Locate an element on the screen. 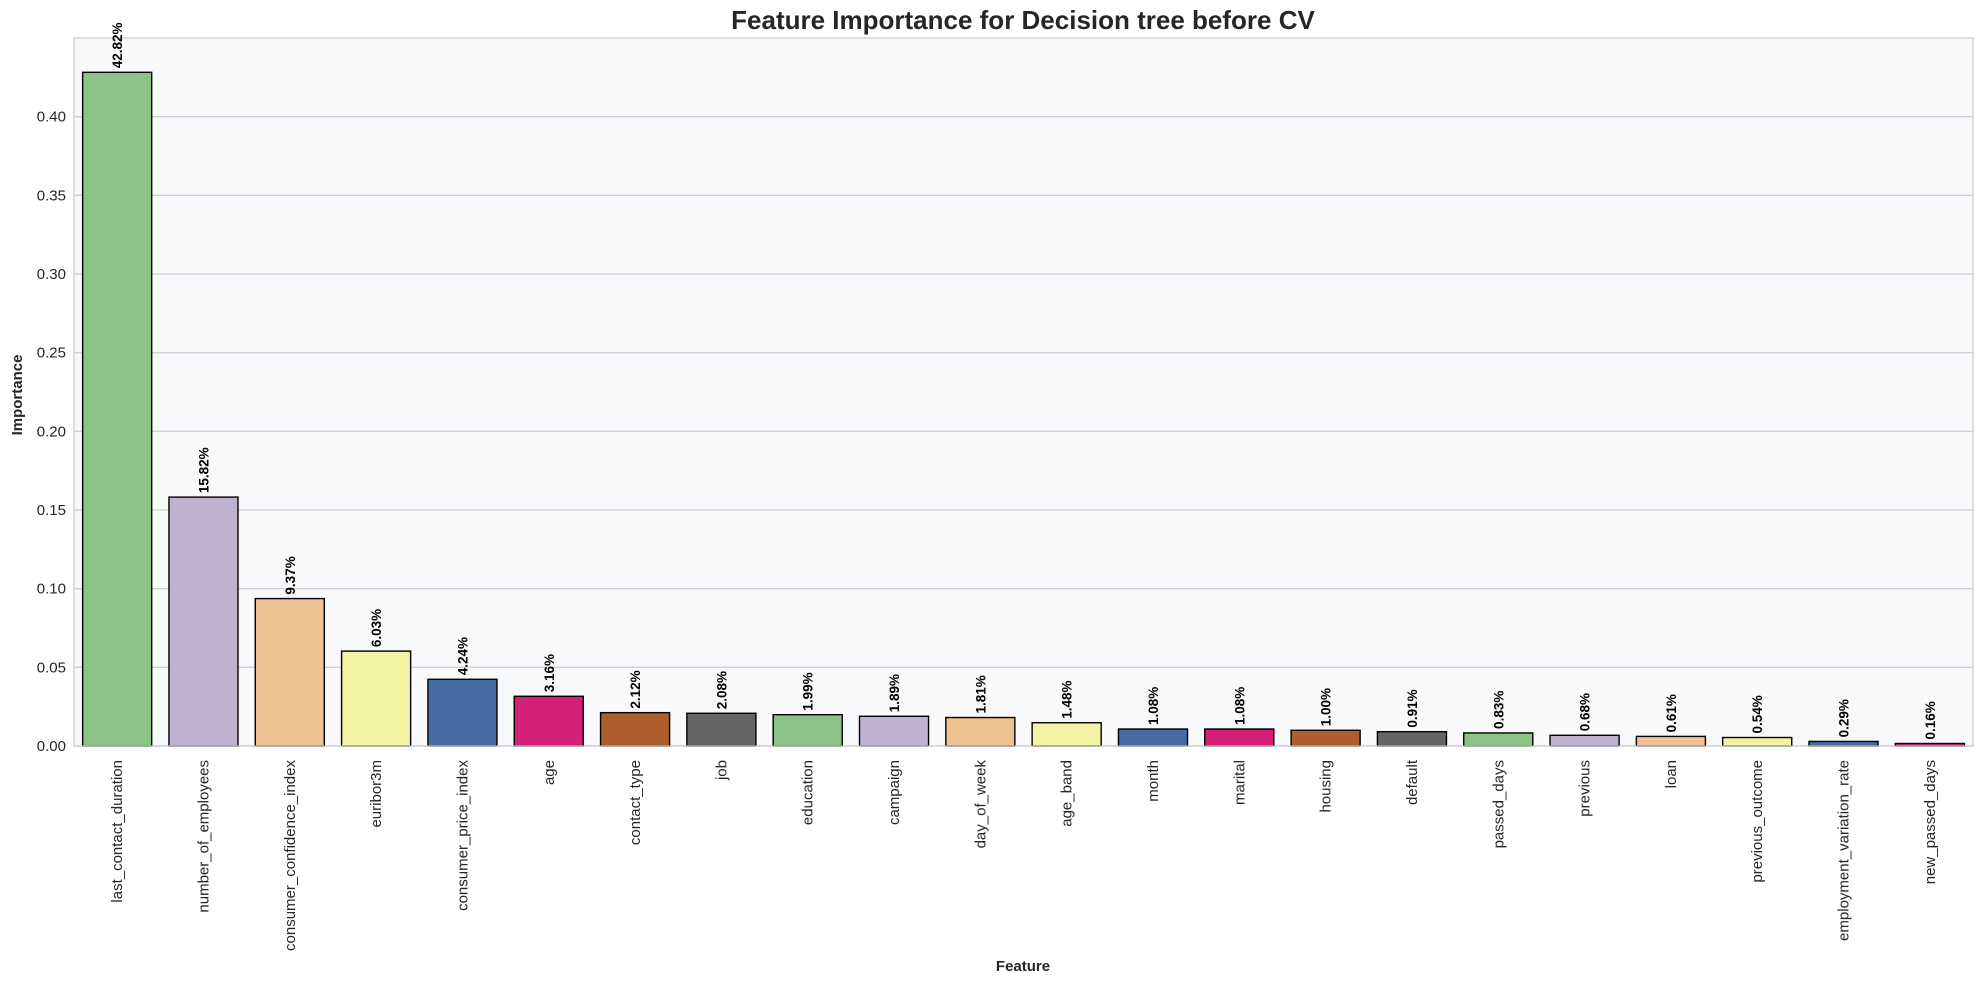  x-tick-label: day_of_week is located at coordinates (980, 804).